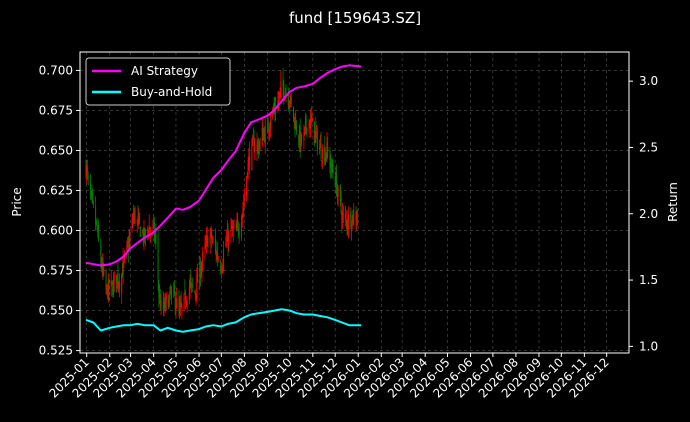  What do you see at coordinates (643, 213) in the screenshot?
I see `y-axis-right: 1.0 1.5 2.0 2.5 3.0` at bounding box center [643, 213].